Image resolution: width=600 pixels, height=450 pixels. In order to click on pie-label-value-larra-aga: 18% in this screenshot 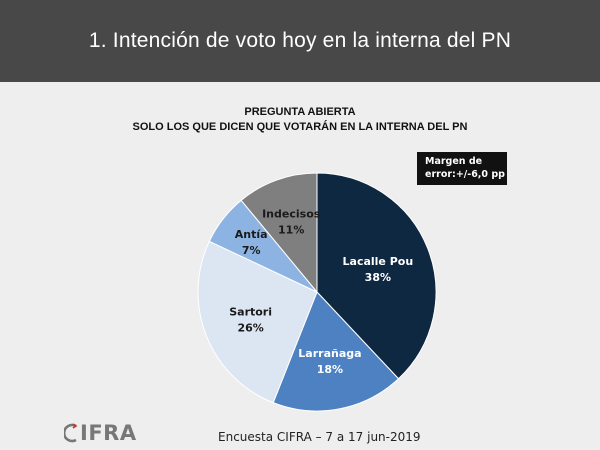, I will do `click(330, 369)`.